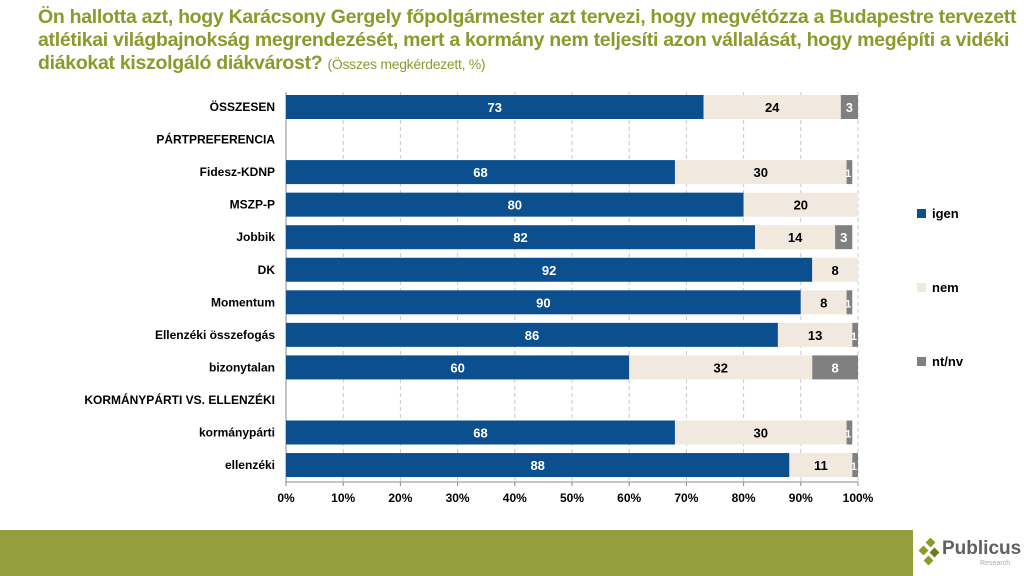 The image size is (1024, 576). I want to click on x-tick-label: 40%, so click(515, 498).